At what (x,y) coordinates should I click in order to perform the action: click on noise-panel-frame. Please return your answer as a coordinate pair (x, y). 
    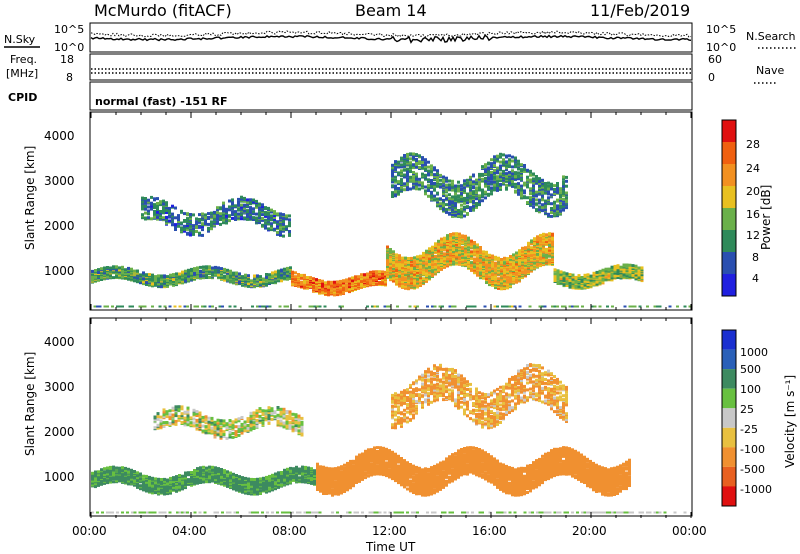
    Looking at the image, I should click on (391, 37).